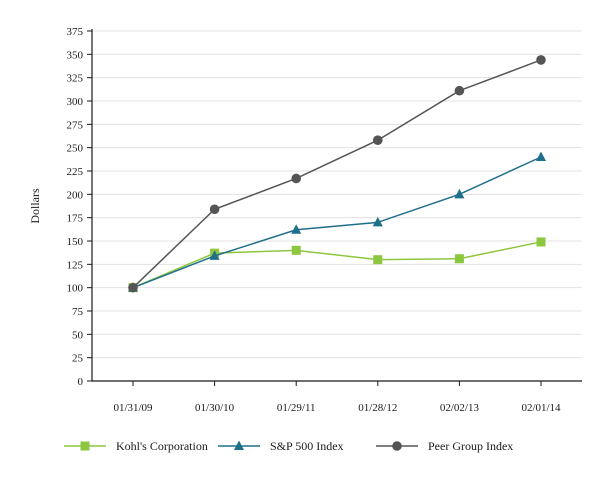 This screenshot has height=480, width=613. What do you see at coordinates (75, 149) in the screenshot?
I see `y-tick-label: 250` at bounding box center [75, 149].